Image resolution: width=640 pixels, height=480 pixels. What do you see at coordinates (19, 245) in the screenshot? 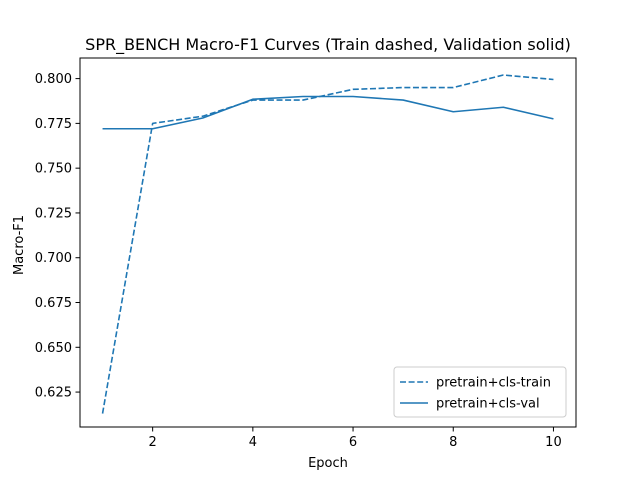
I see `y-axis-label: Macro-F1` at bounding box center [19, 245].